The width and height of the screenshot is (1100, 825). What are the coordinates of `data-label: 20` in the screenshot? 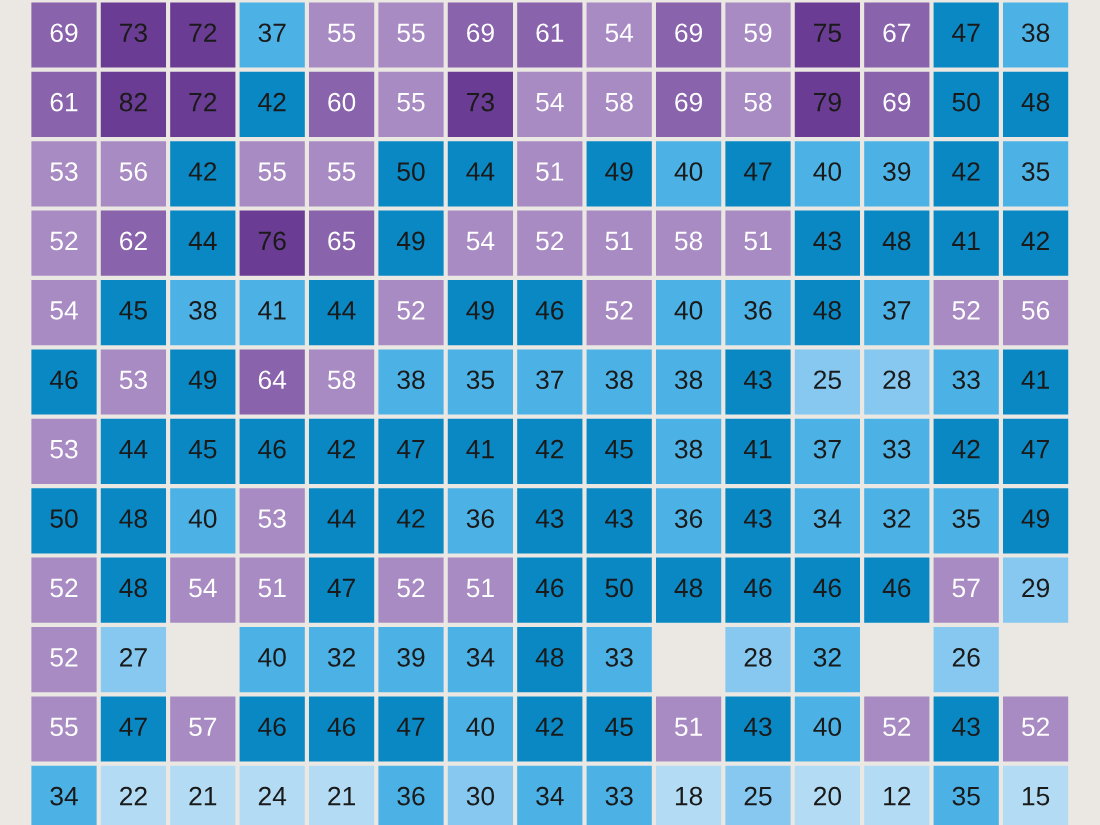 It's located at (828, 796).